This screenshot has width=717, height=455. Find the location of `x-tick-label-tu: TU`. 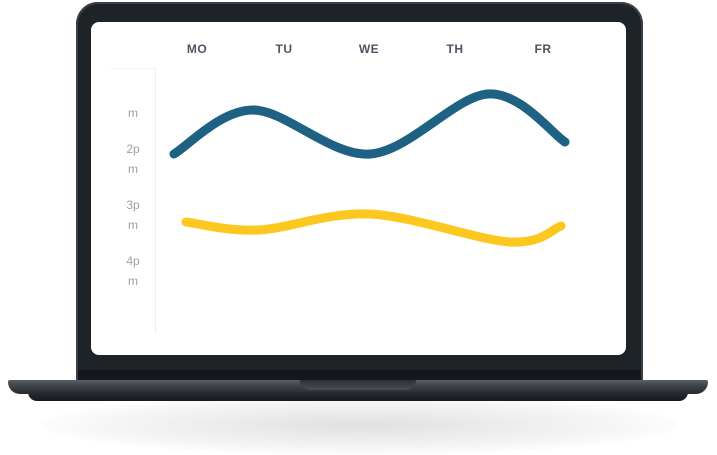

x-tick-label-tu: TU is located at coordinates (284, 49).